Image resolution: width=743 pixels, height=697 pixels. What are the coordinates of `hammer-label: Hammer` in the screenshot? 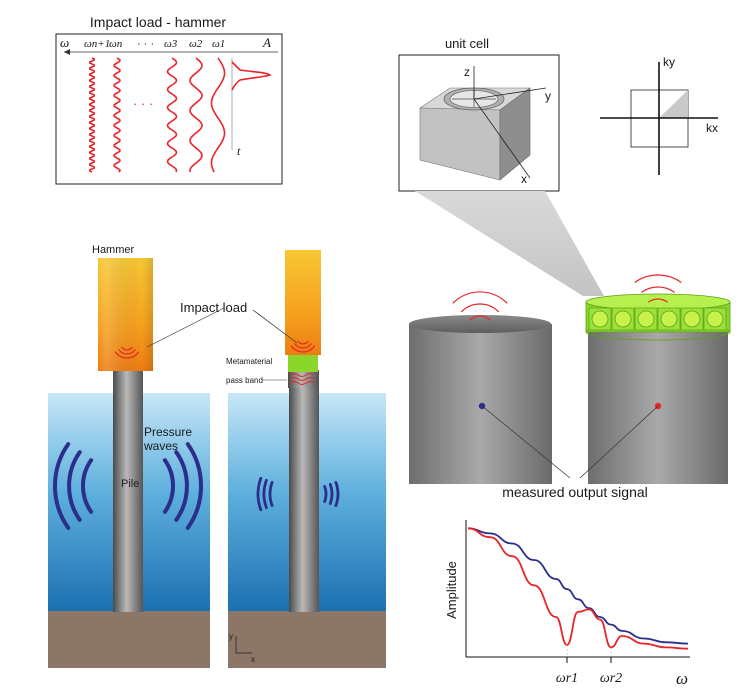 It's located at (113, 250).